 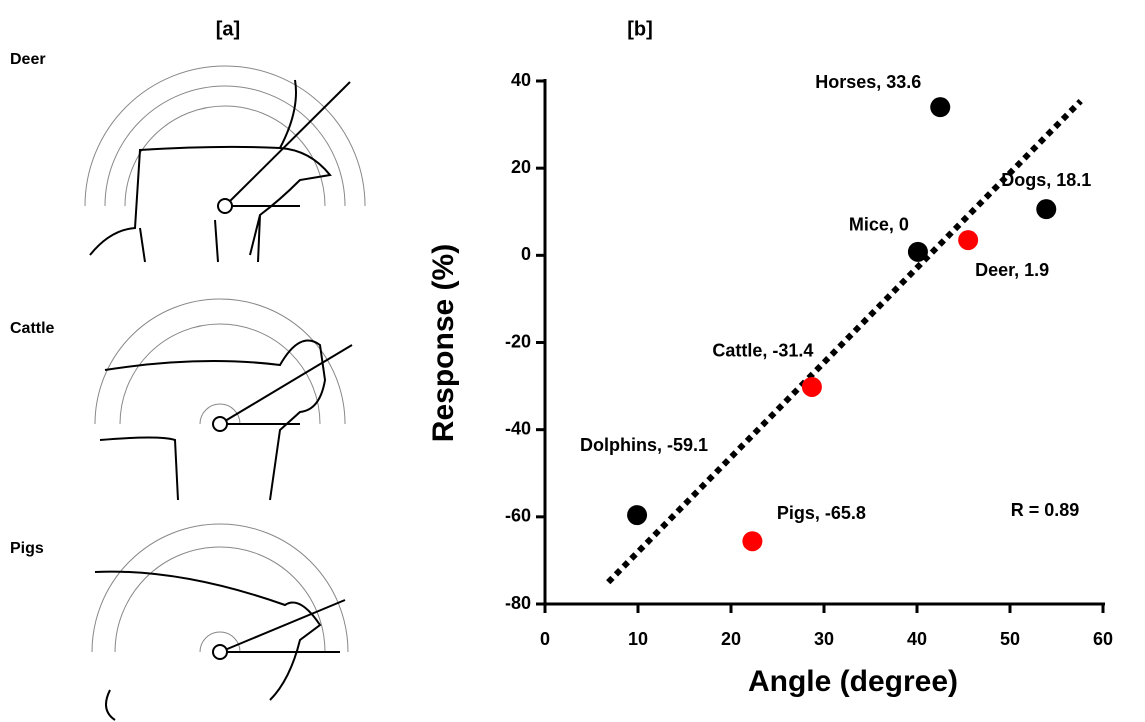 What do you see at coordinates (1103, 639) in the screenshot?
I see `x-tick-label: 60` at bounding box center [1103, 639].